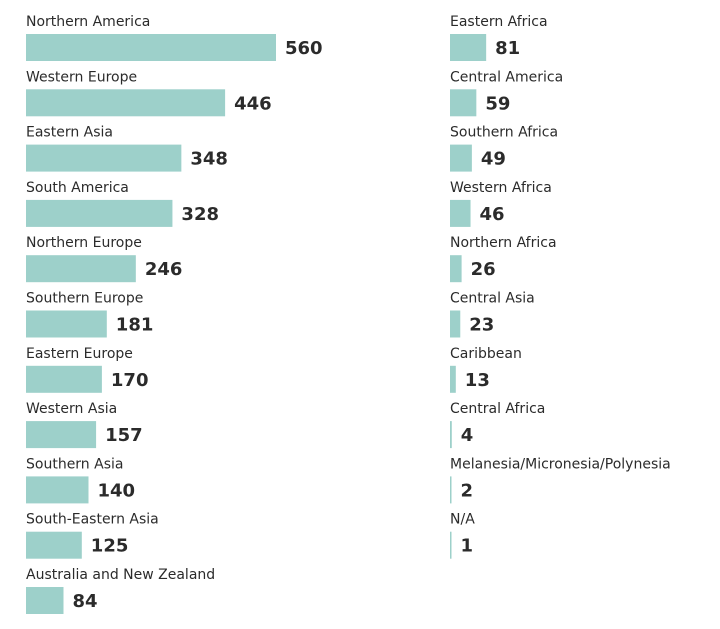 This screenshot has height=629, width=720. Describe the element at coordinates (81, 77) in the screenshot. I see `category-label: Western Europe` at that location.